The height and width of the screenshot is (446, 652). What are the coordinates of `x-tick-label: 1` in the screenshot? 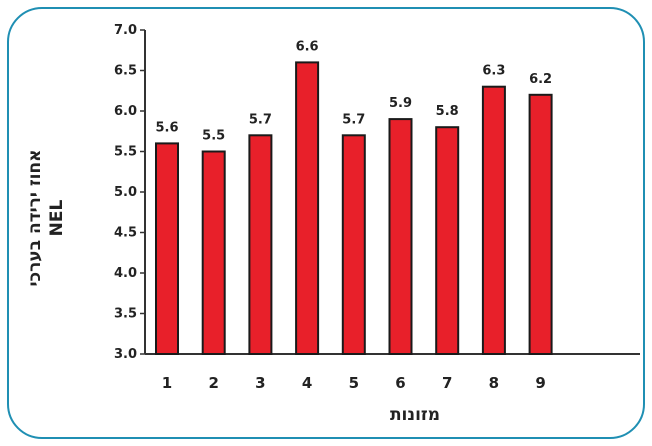 It's located at (167, 383).